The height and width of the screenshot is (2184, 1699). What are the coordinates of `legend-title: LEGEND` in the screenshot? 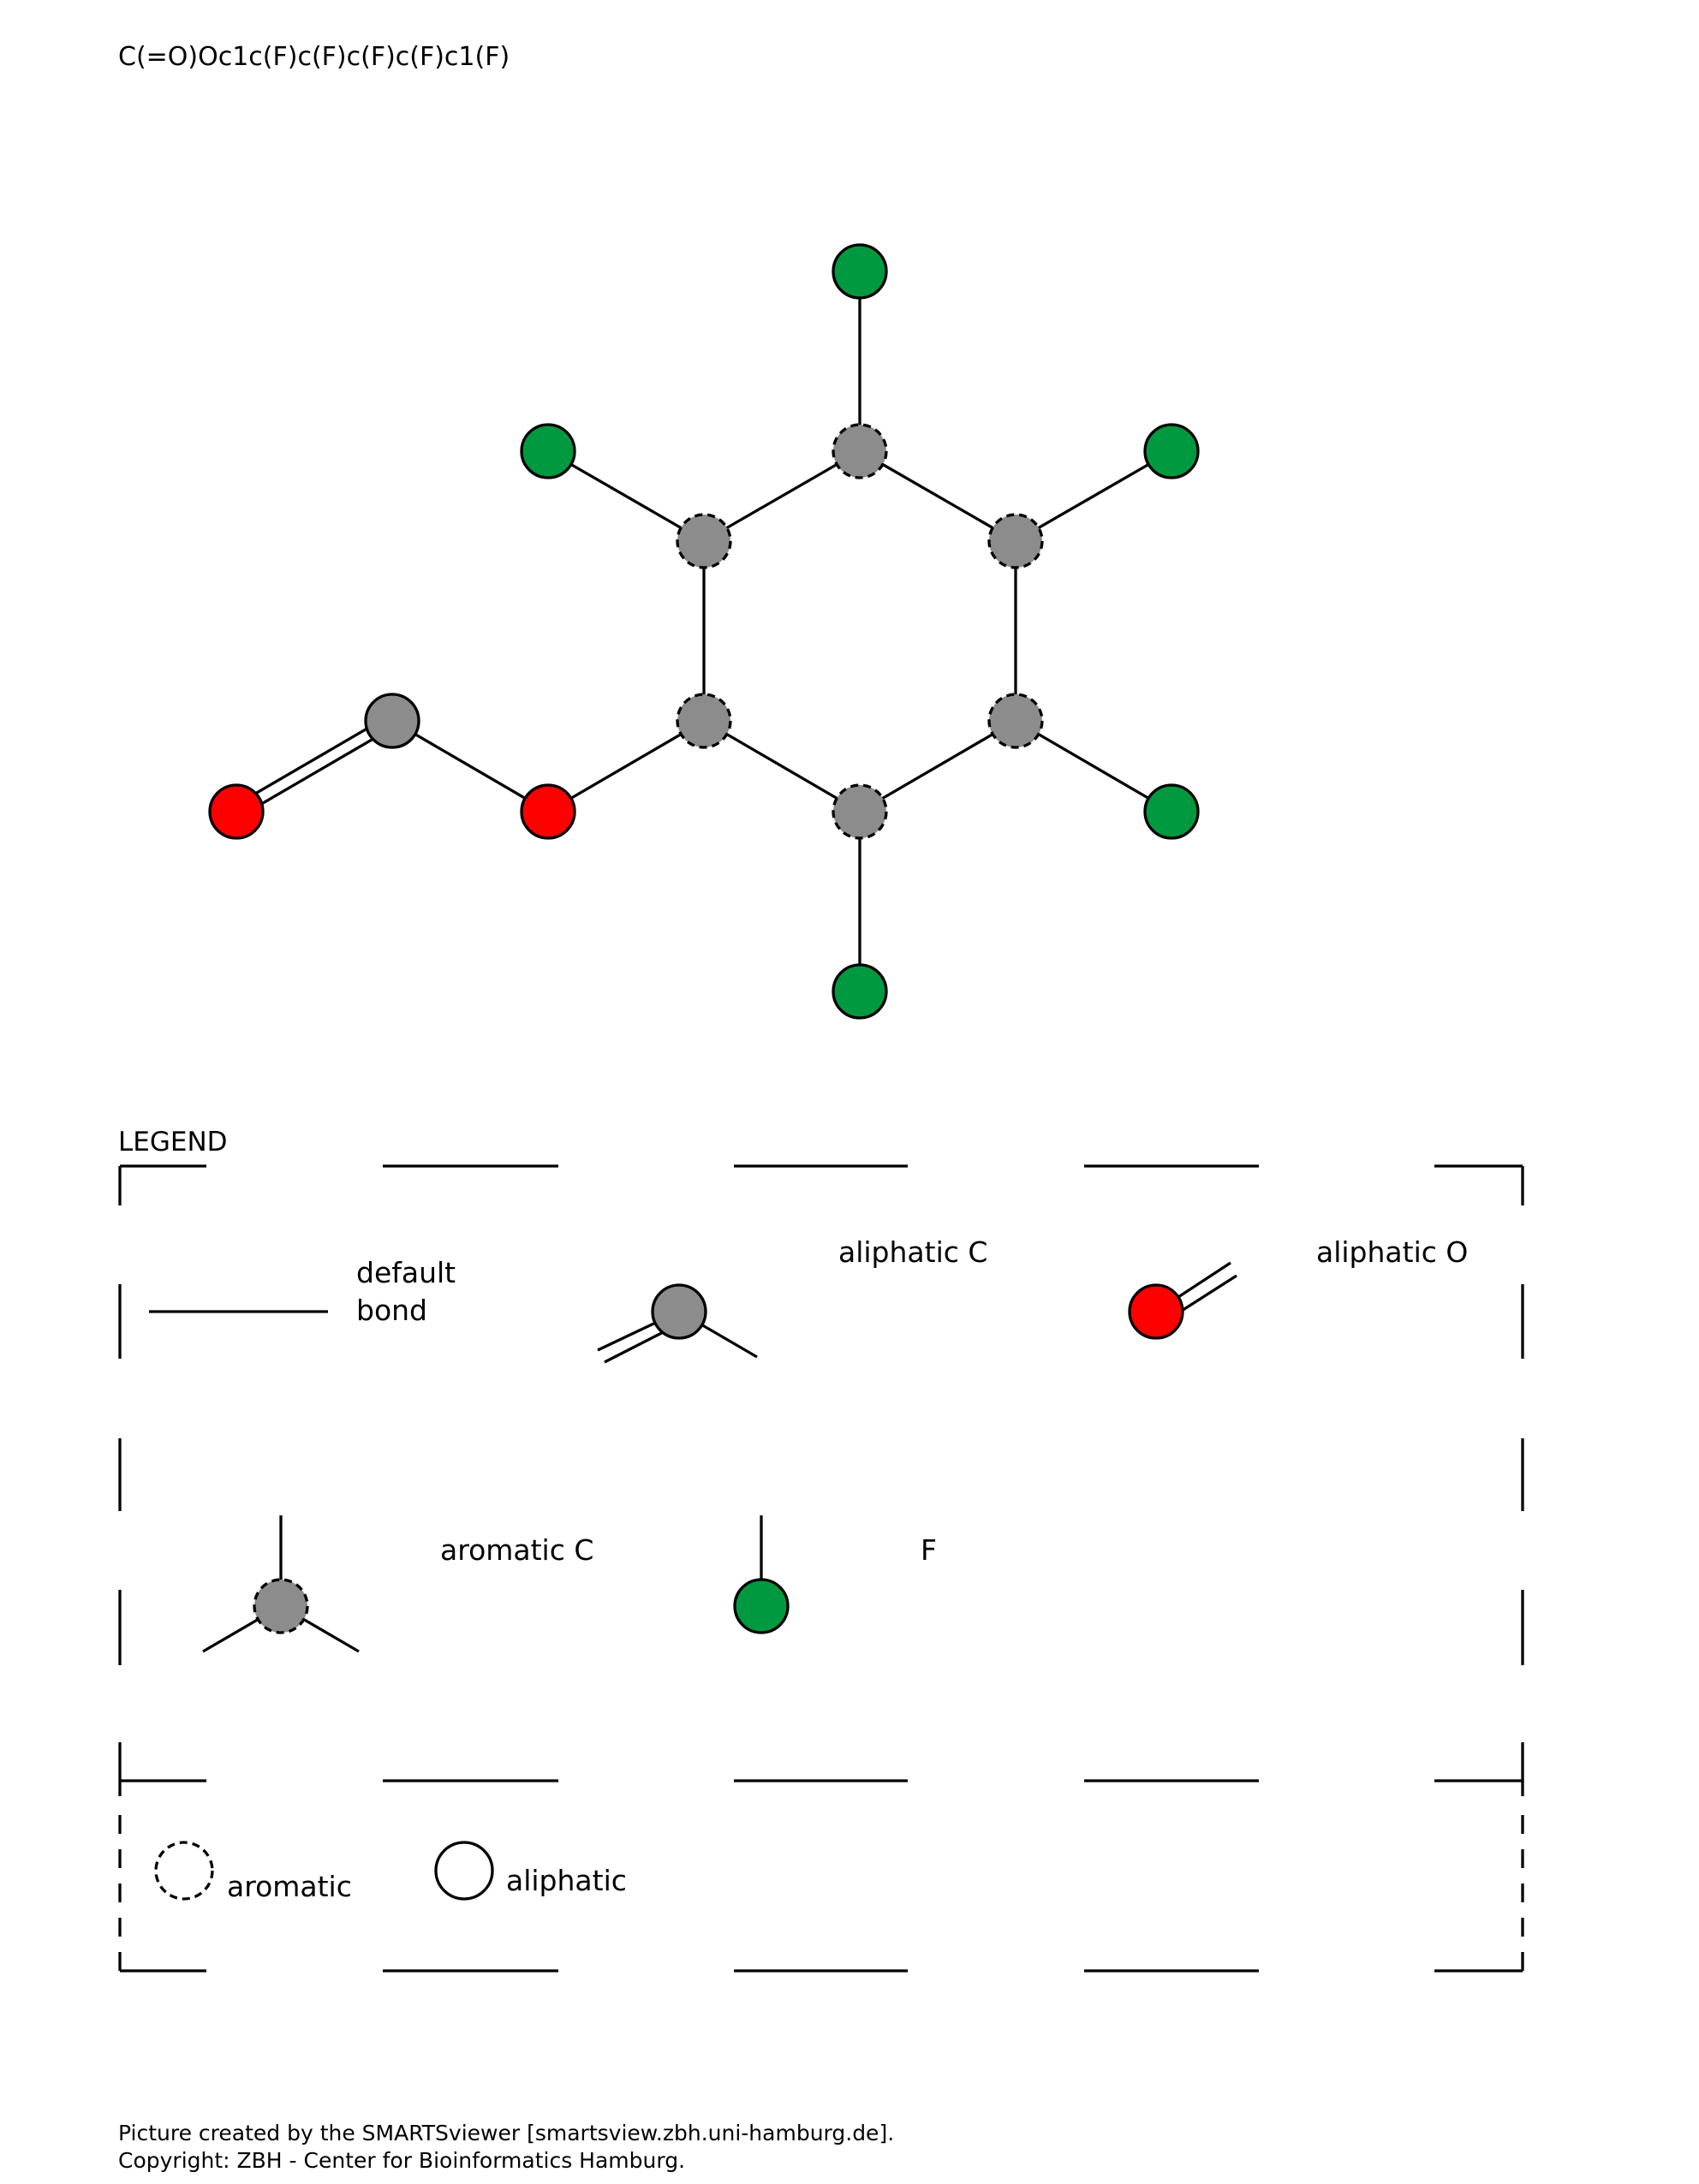 It's located at (173, 1142).